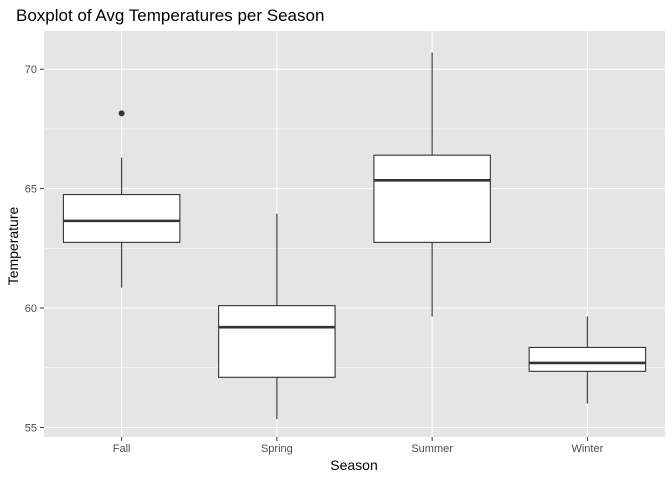  What do you see at coordinates (587, 449) in the screenshot?
I see `x-tick-label: Winter` at bounding box center [587, 449].